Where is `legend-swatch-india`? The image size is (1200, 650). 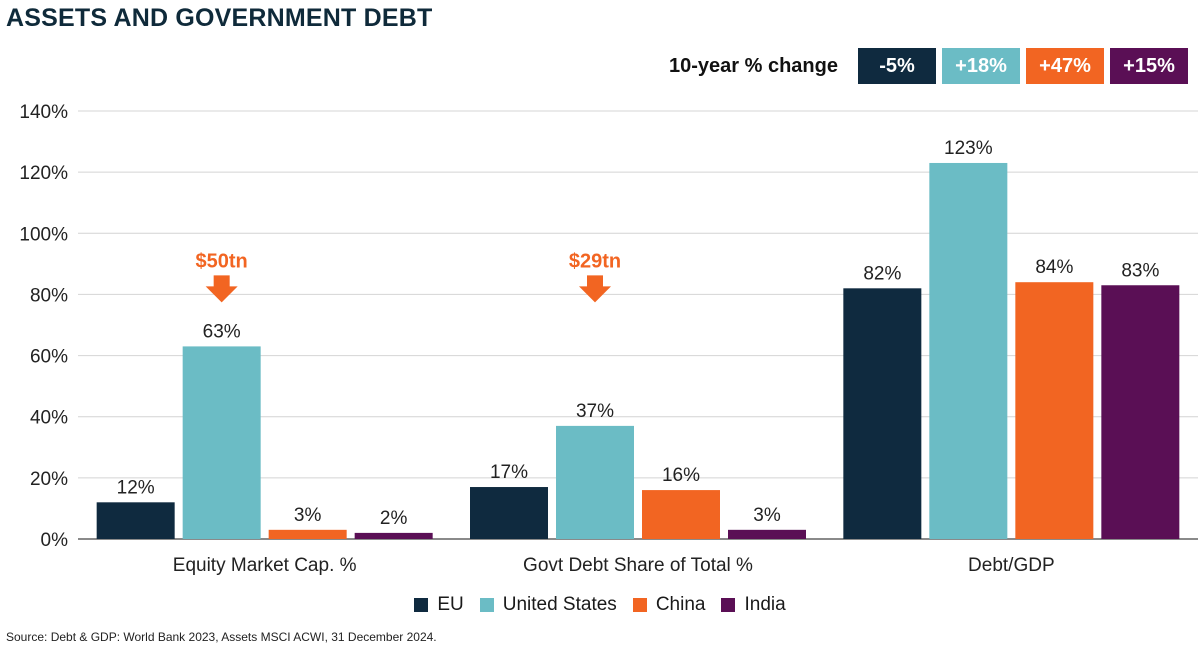 legend-swatch-india is located at coordinates (728, 605).